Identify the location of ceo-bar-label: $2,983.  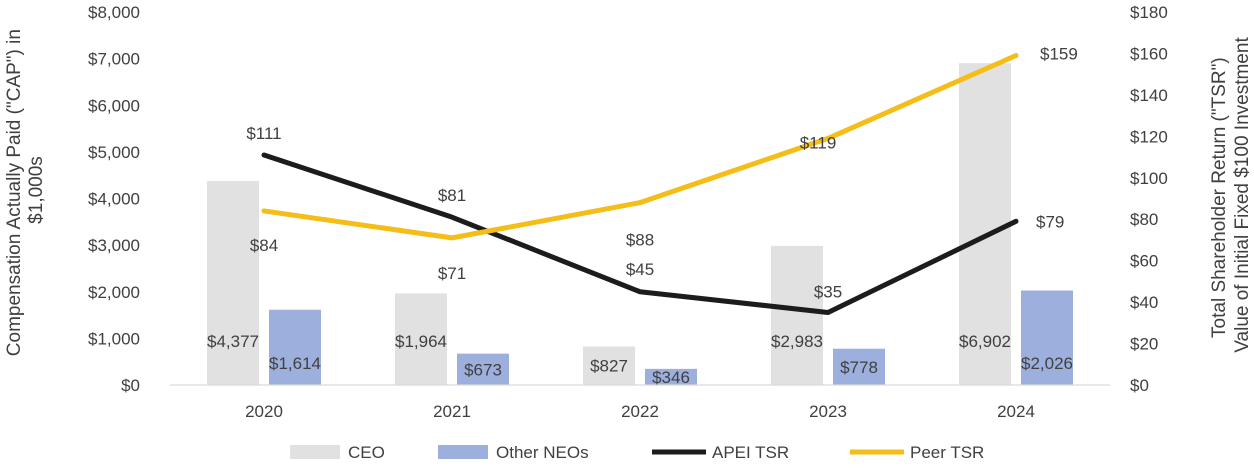
(797, 341).